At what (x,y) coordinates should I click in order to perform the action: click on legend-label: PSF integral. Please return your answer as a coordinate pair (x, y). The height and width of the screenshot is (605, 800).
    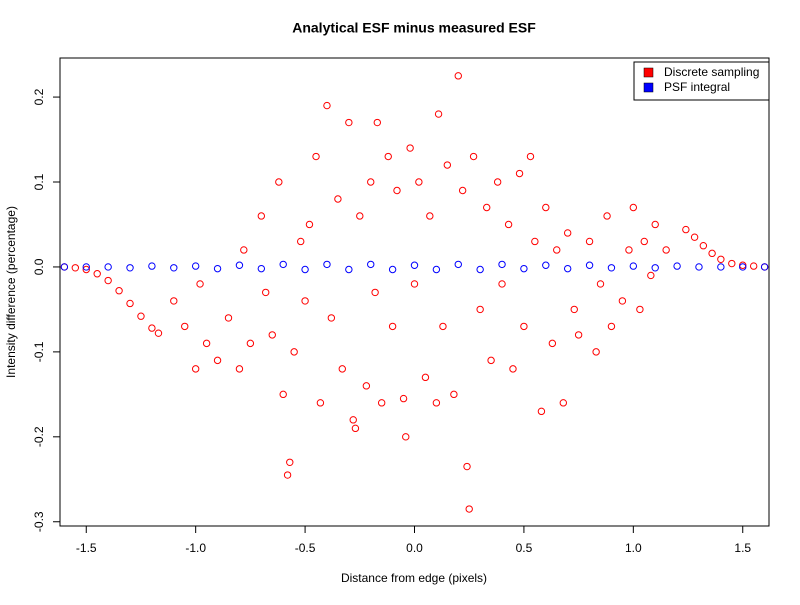
    Looking at the image, I should click on (697, 87).